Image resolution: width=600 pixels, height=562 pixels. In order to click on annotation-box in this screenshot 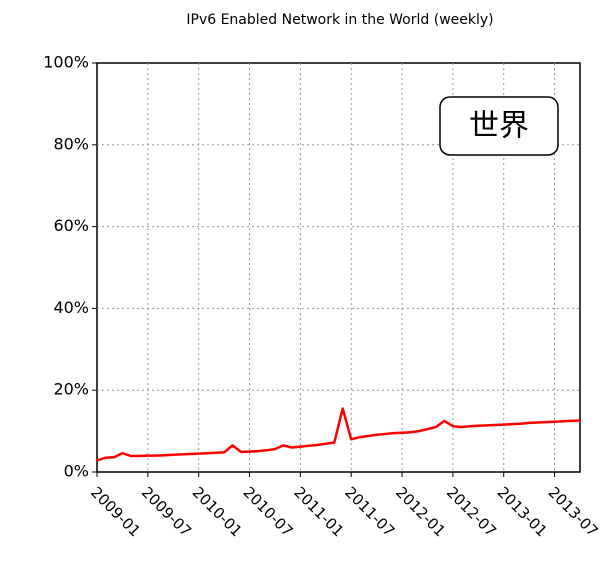, I will do `click(499, 126)`.